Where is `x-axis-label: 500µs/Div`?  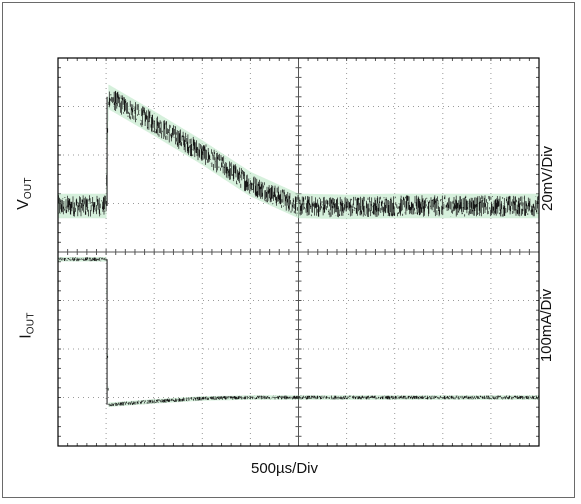 x-axis-label: 500µs/Div is located at coordinates (285, 468).